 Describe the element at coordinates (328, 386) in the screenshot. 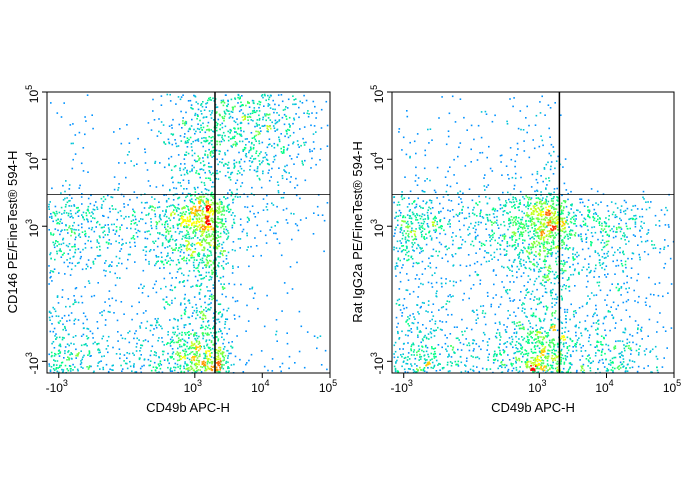

I see `x-tick-label: 105` at that location.